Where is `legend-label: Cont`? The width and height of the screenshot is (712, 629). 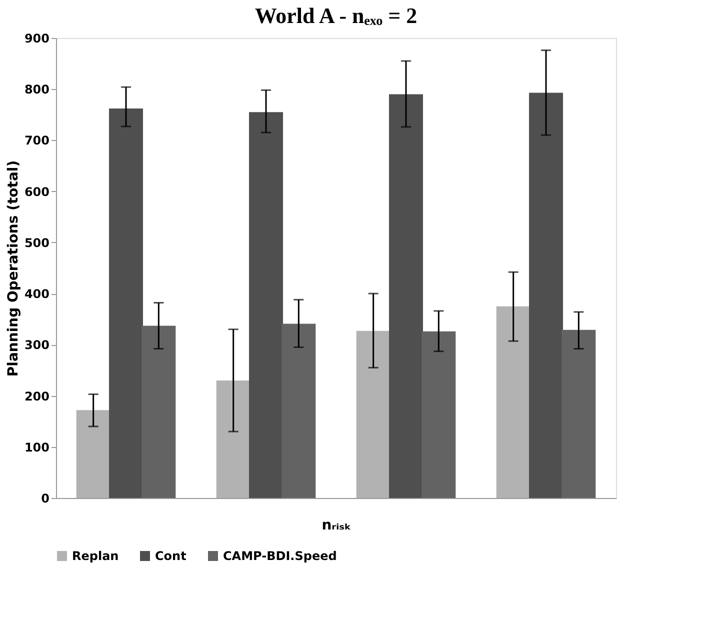
legend-label: Cont is located at coordinates (171, 556).